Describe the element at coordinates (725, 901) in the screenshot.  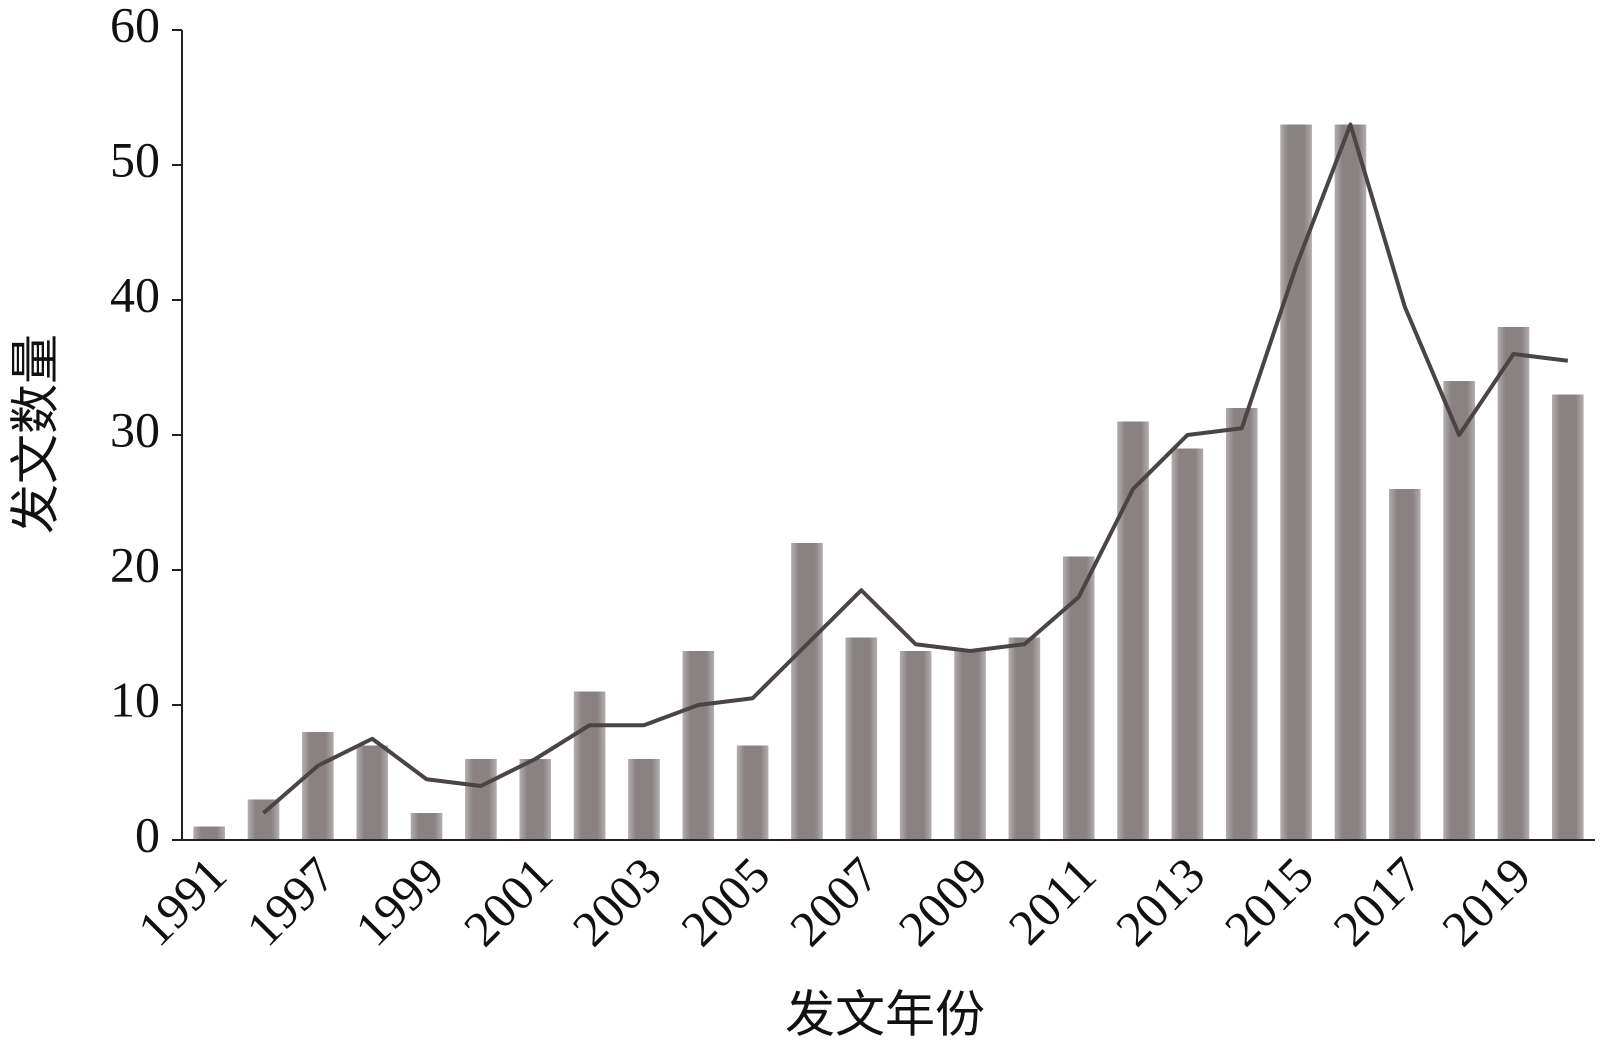
I see `x-tick-label: 2005` at that location.